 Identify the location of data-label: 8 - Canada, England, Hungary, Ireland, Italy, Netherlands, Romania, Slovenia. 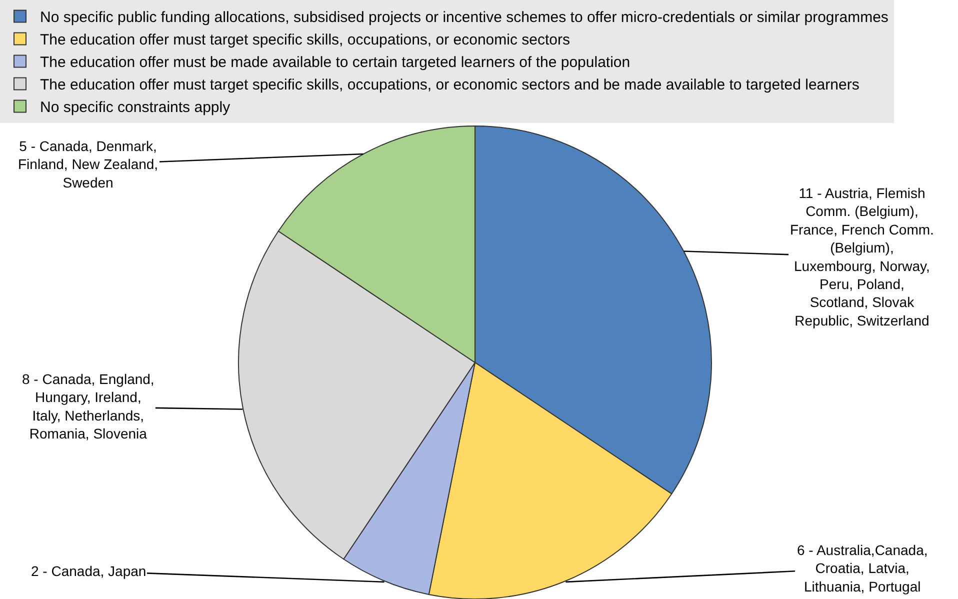
(88, 406).